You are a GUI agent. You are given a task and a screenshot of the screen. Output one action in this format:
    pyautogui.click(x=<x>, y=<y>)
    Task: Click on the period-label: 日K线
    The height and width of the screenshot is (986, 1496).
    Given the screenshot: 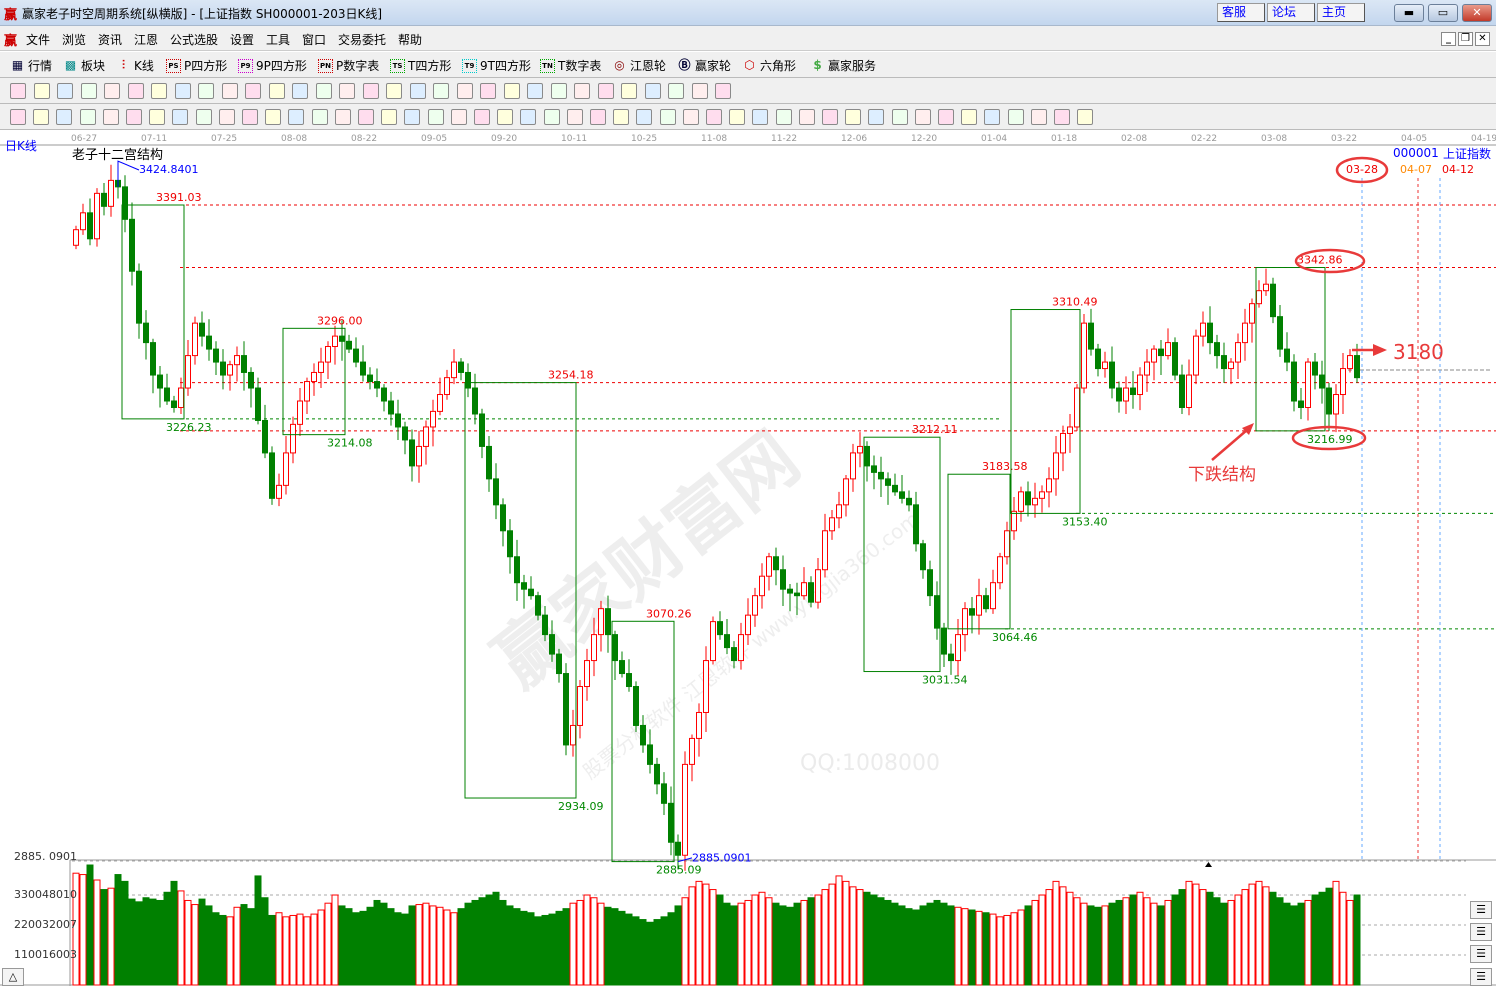 What is the action you would take?
    pyautogui.click(x=21, y=146)
    